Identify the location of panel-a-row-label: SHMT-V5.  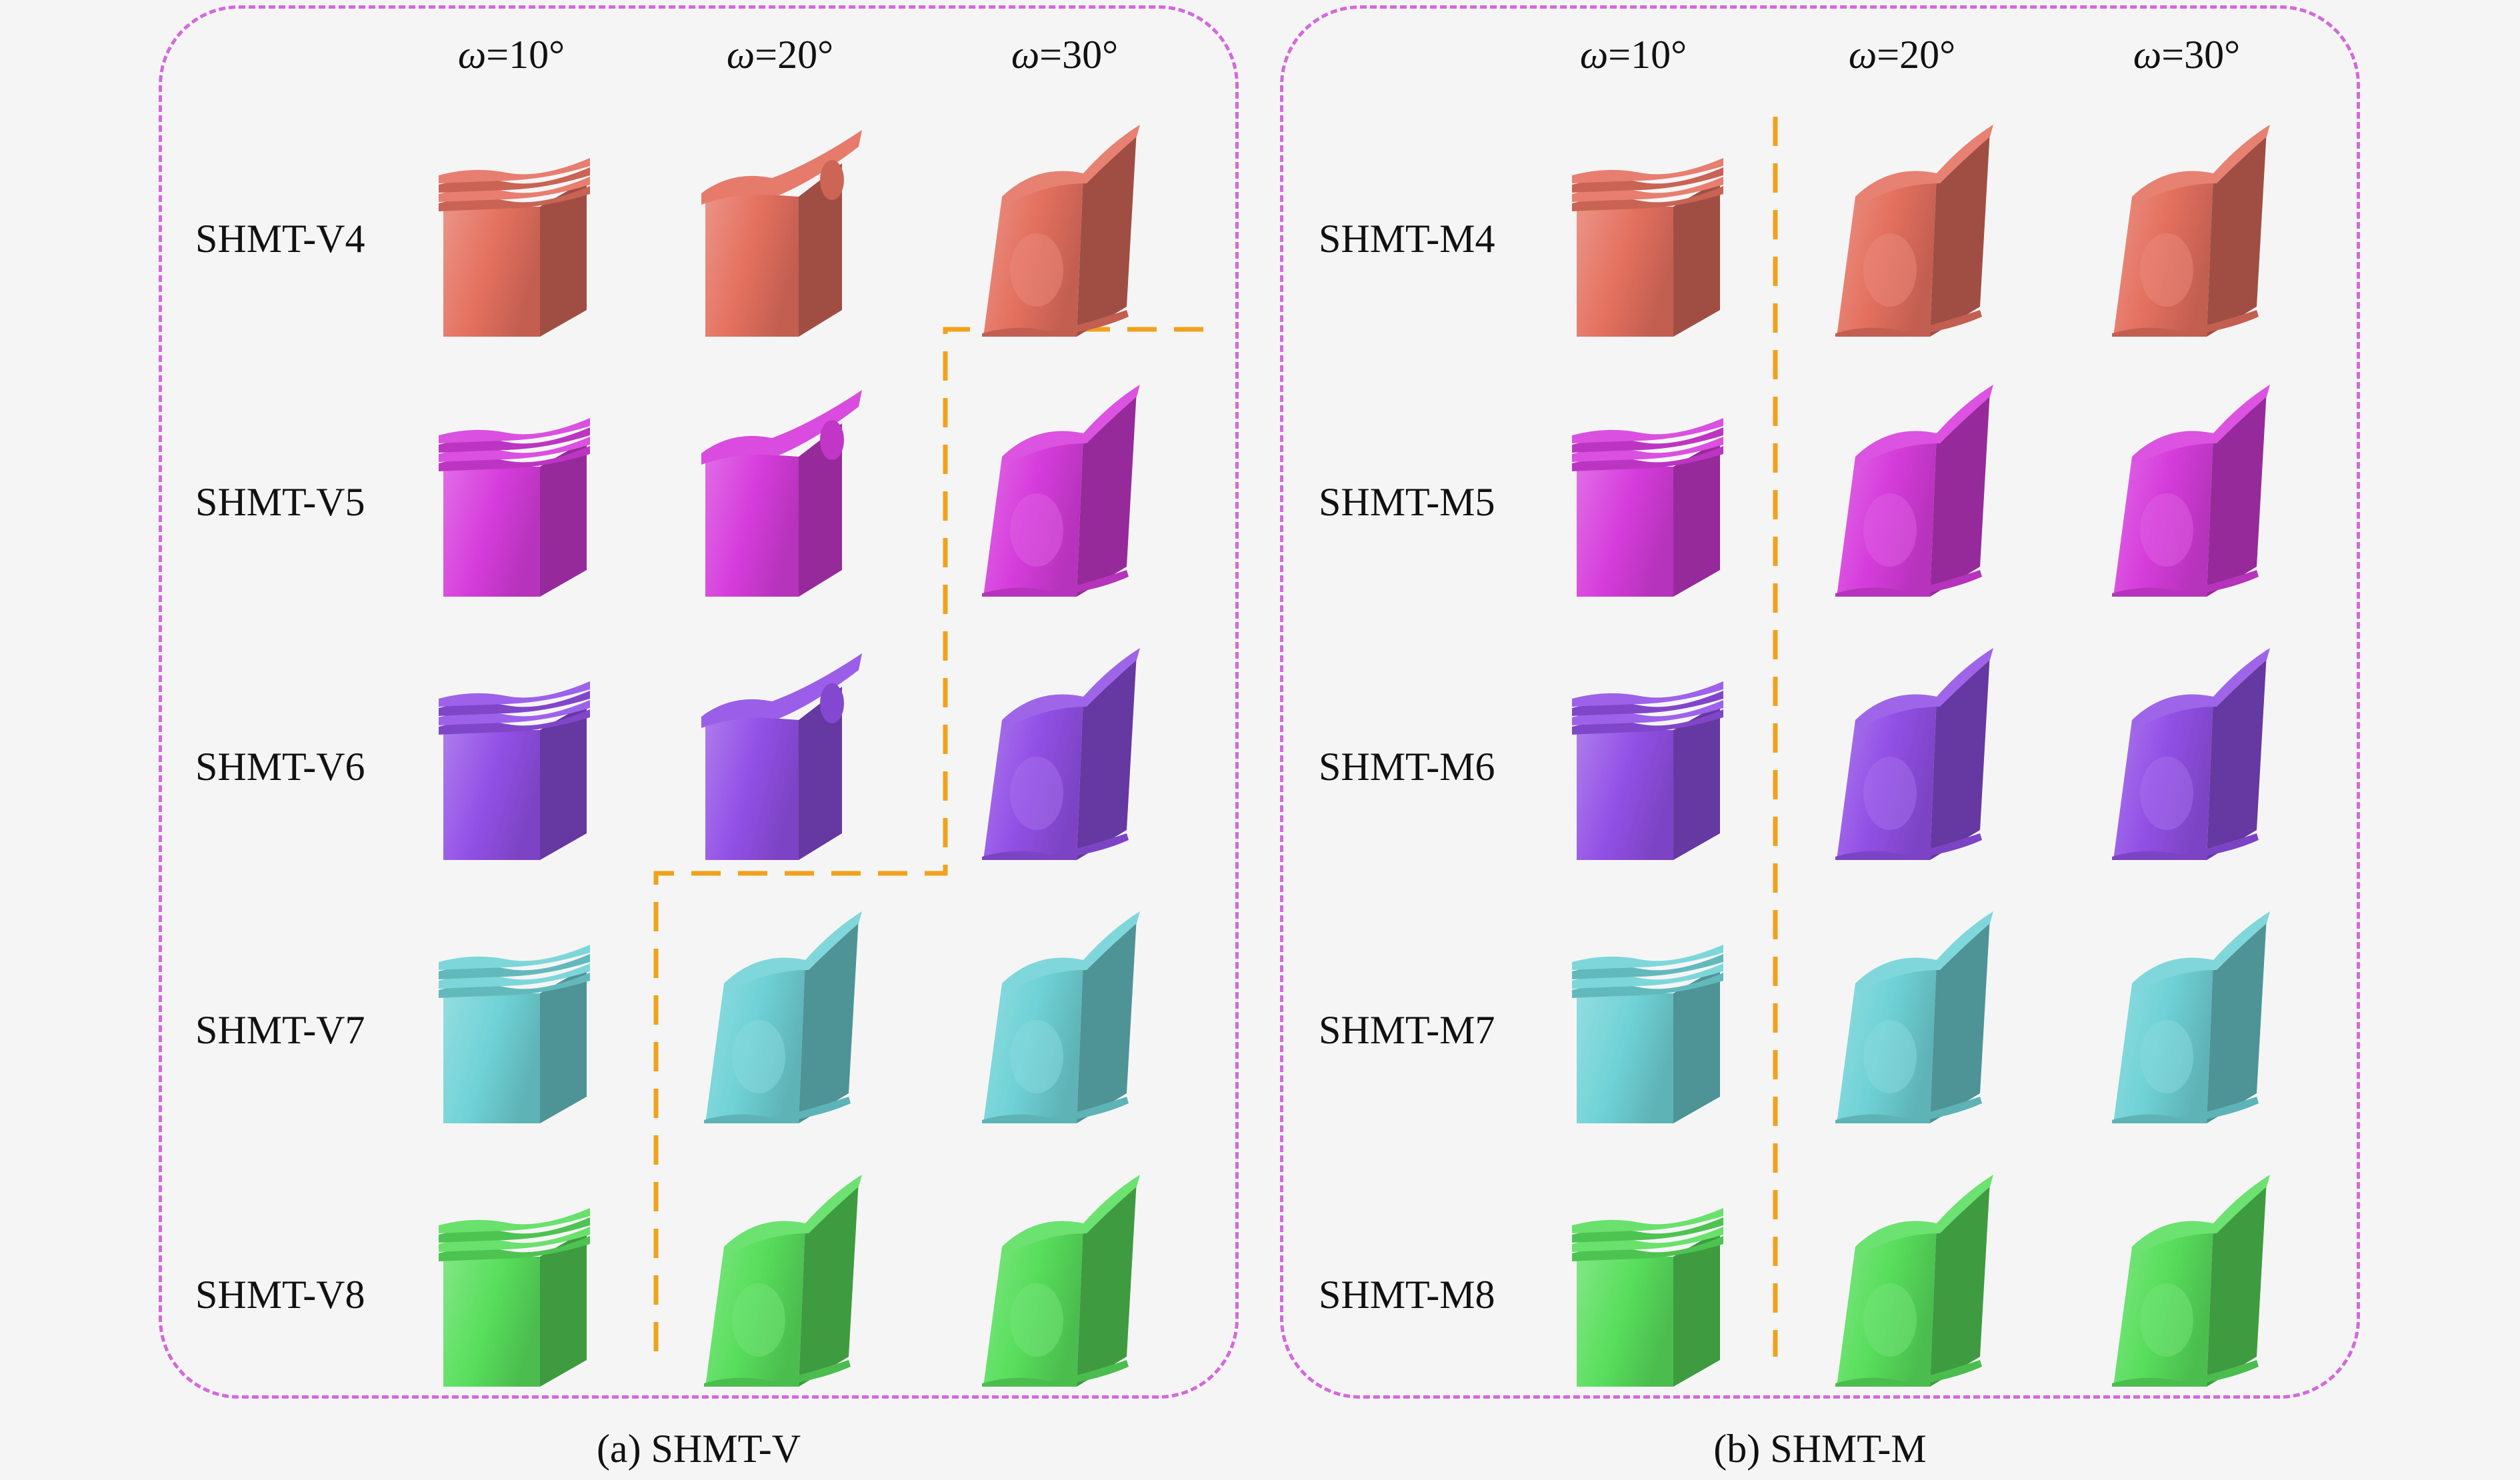
(280, 502).